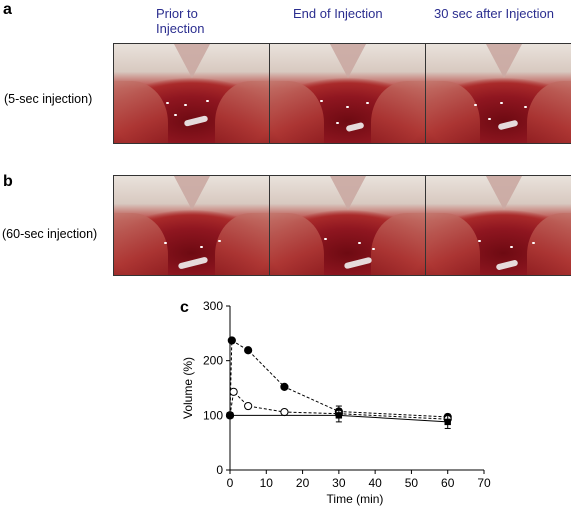 Image resolution: width=571 pixels, height=512 pixels. What do you see at coordinates (48, 99) in the screenshot?
I see `row-label-5sec: (5-sec injection)` at bounding box center [48, 99].